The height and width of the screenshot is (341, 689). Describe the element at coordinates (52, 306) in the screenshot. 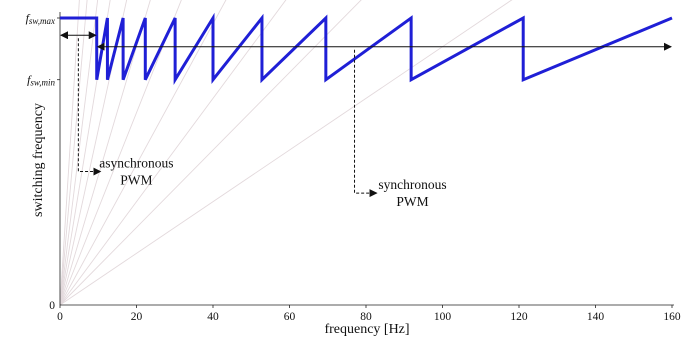

I see `y-tick-label: 0` at that location.